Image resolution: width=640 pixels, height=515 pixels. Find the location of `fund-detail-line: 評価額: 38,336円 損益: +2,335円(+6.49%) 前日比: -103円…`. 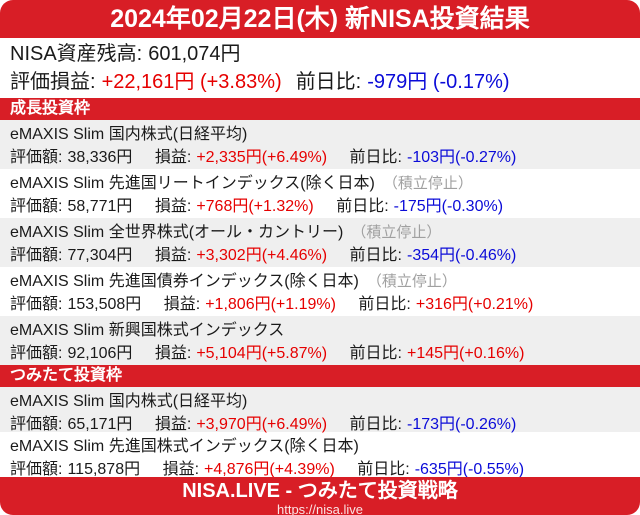

fund-detail-line: 評価額: 38,336円 損益: +2,335円(+6.49%) 前日比: -103円… is located at coordinates (320, 157).